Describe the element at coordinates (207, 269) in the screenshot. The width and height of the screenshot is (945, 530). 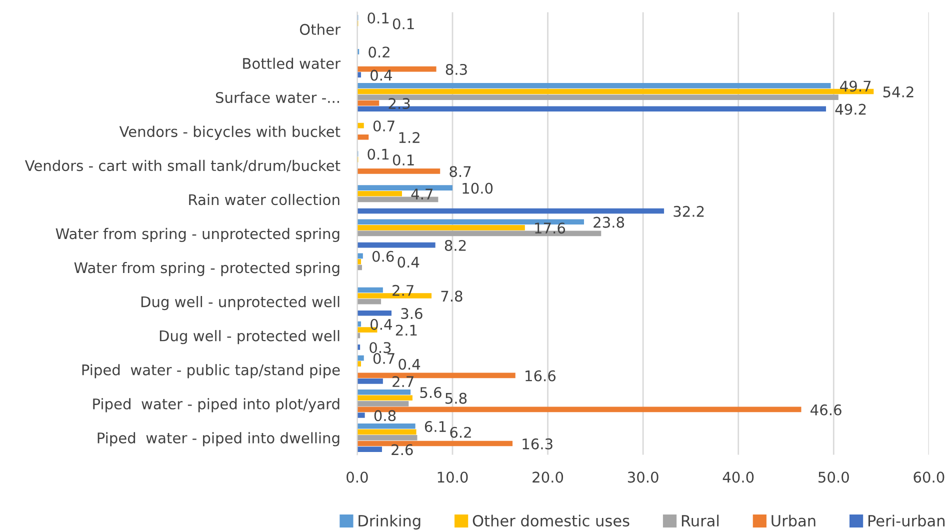
I see `y-tick-label: Water from spring - protected spring` at that location.